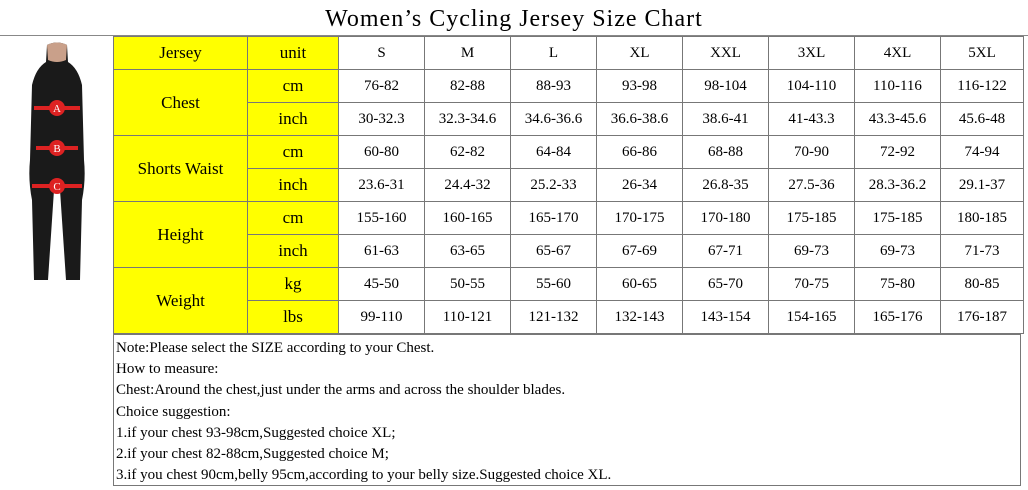 This screenshot has width=1028, height=490. What do you see at coordinates (57, 161) in the screenshot?
I see `body-figure: A B C` at bounding box center [57, 161].